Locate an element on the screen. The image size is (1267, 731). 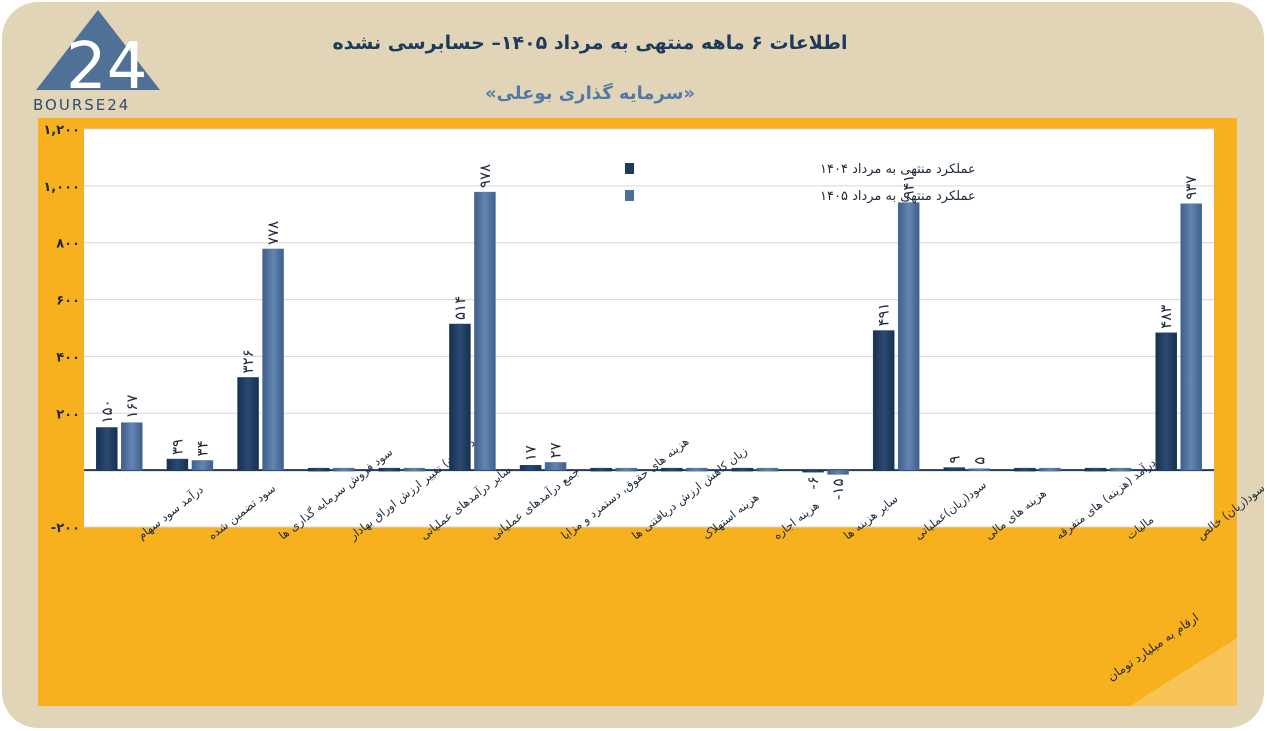
data-label: ۹۳۷ is located at coordinates (1191, 188).